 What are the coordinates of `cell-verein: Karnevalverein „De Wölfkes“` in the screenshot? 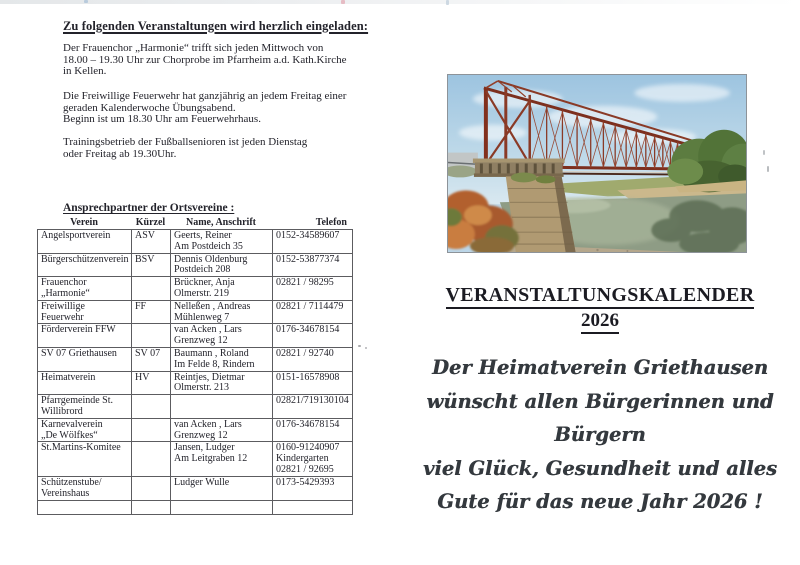 It's located at (84, 430).